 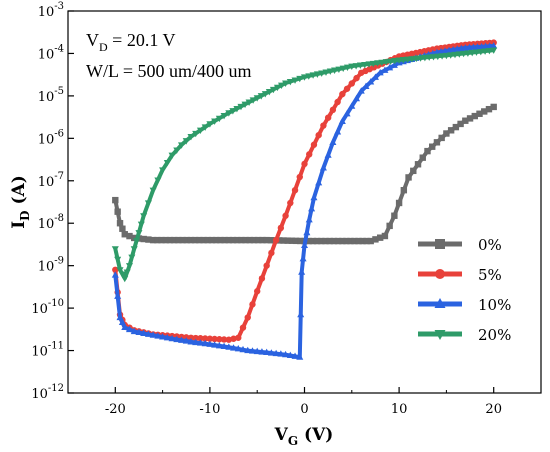 I want to click on legend-label-3: 20%, so click(x=494, y=335).